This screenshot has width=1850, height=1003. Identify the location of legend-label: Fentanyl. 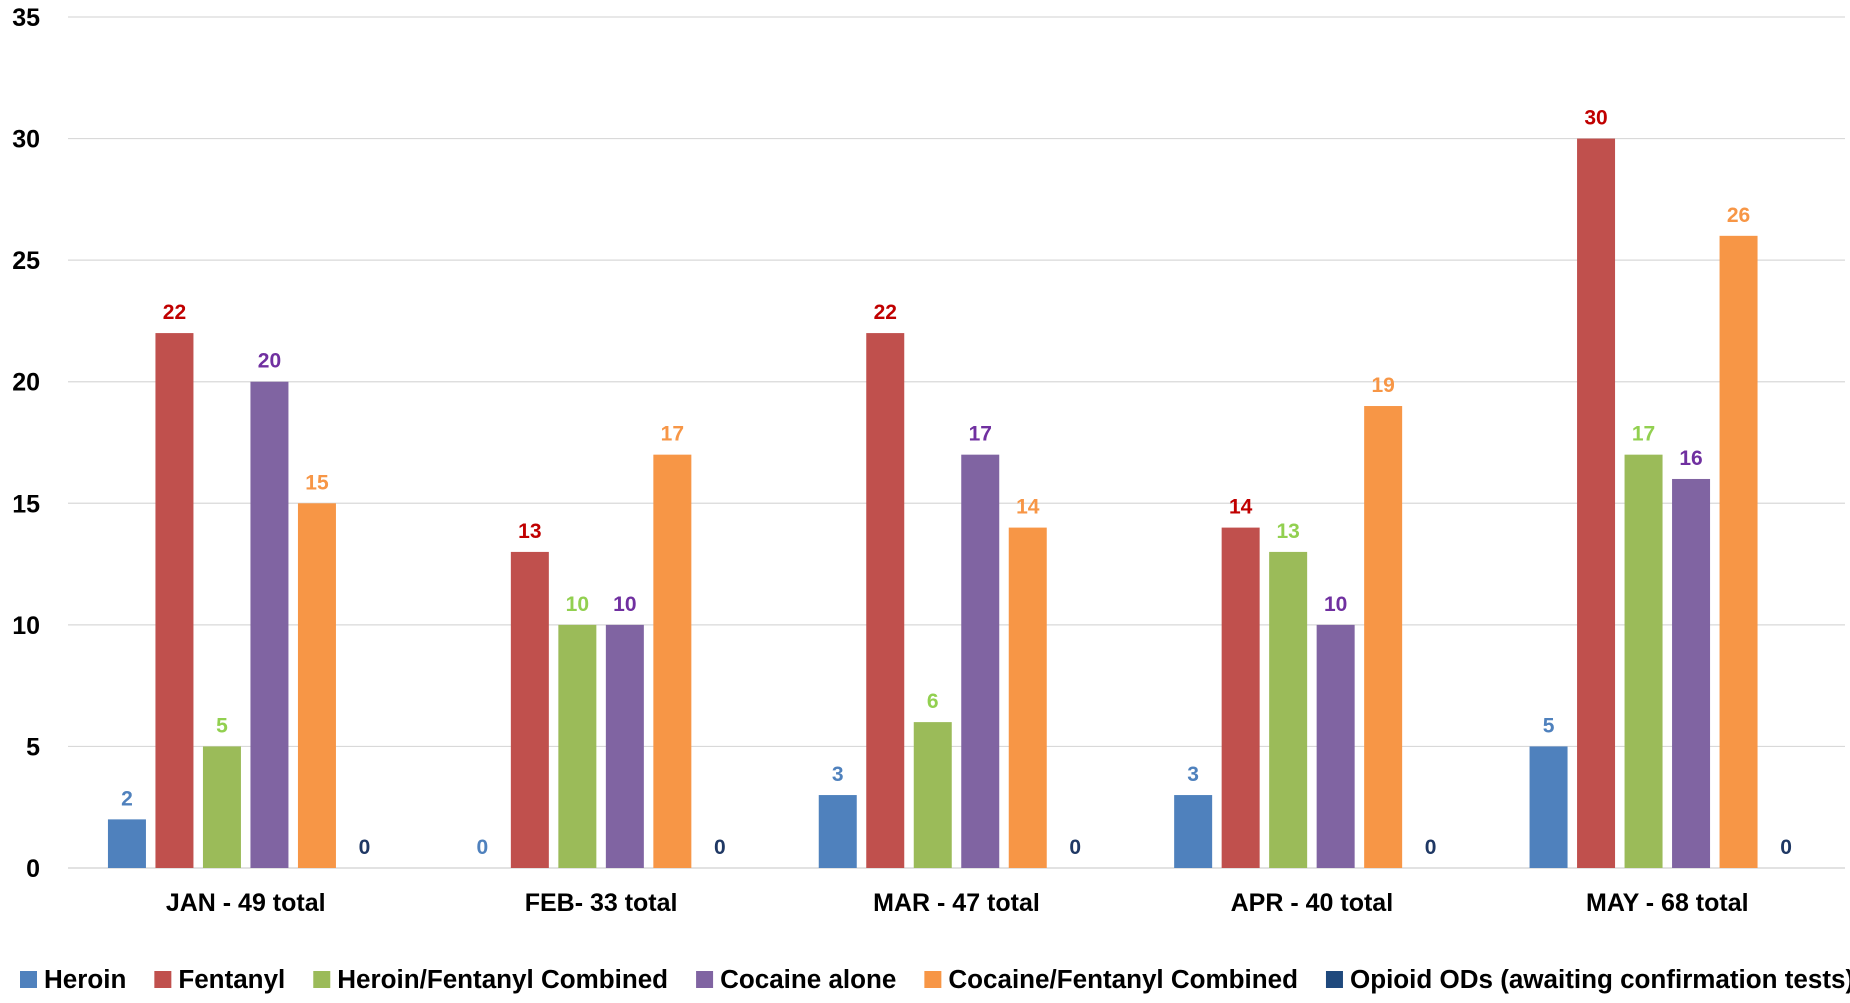
(231, 979).